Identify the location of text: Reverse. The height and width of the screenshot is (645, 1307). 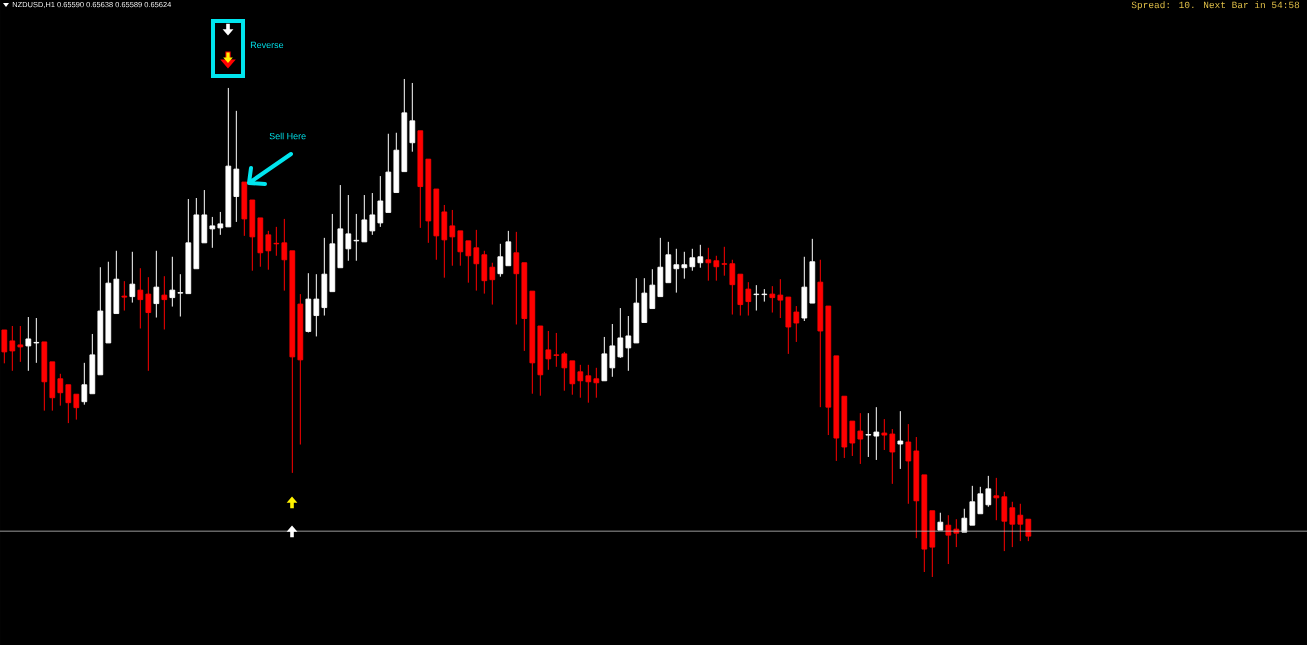
(267, 45).